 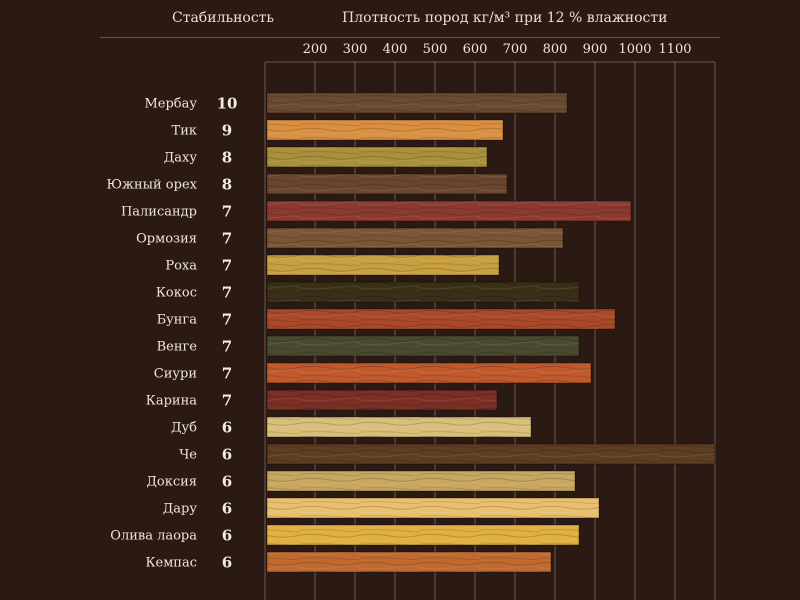 I want to click on header-divider, so click(x=410, y=37).